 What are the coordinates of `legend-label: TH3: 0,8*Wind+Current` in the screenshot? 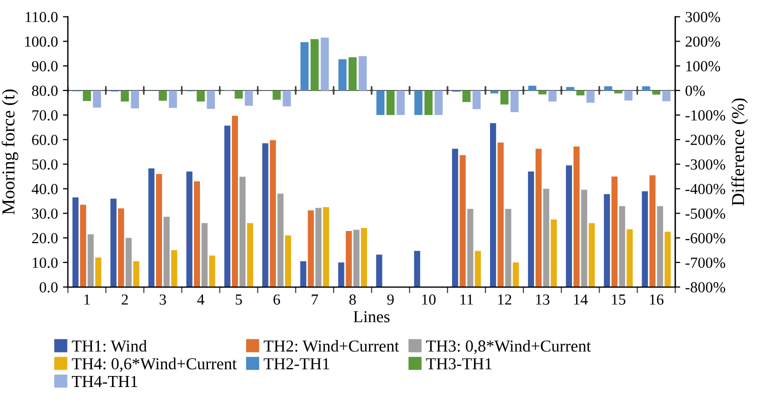 It's located at (508, 347).